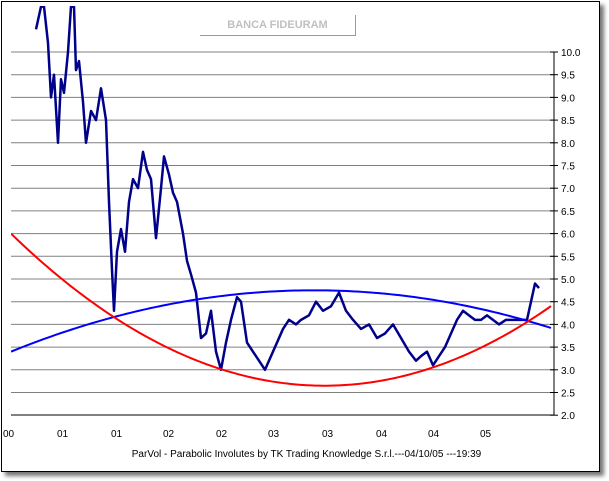 The height and width of the screenshot is (481, 609). Describe the element at coordinates (568, 371) in the screenshot. I see `y-tick-label: 3.0` at that location.